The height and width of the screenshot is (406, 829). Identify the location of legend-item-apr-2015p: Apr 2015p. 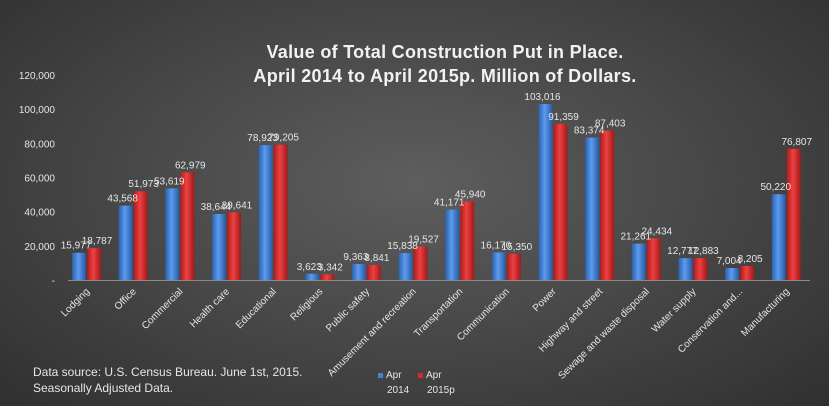
(436, 383).